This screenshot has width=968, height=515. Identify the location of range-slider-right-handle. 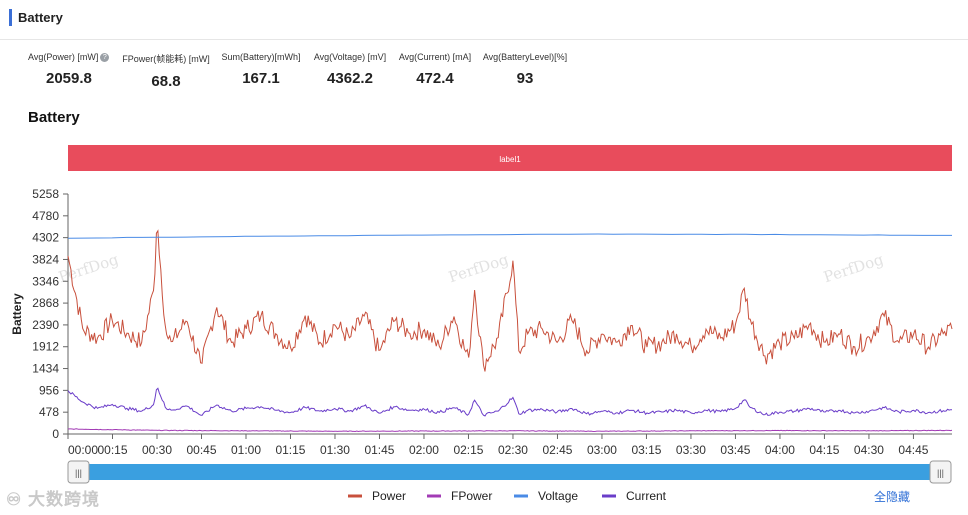
(940, 472).